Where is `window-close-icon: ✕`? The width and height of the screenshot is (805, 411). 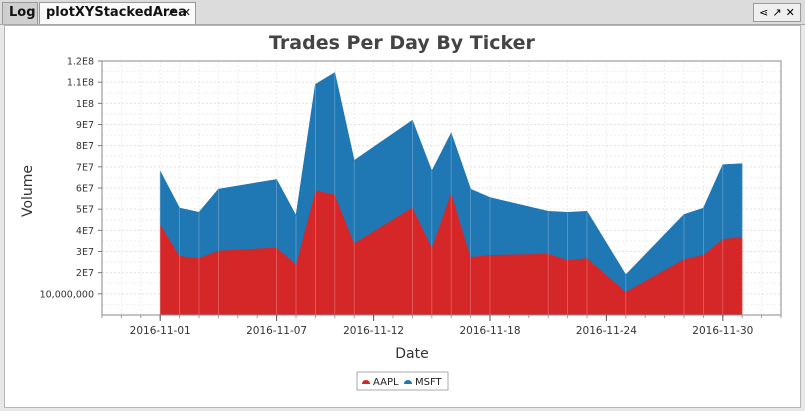 window-close-icon: ✕ is located at coordinates (790, 12).